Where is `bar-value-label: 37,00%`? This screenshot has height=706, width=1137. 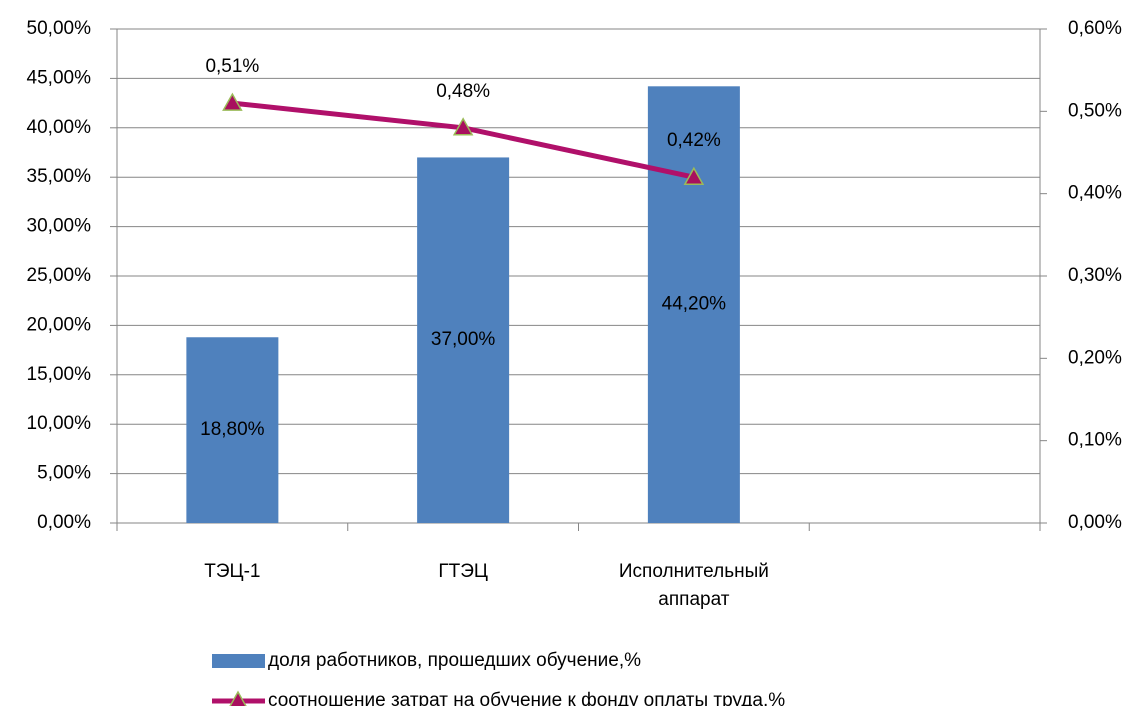 bar-value-label: 37,00% is located at coordinates (463, 339).